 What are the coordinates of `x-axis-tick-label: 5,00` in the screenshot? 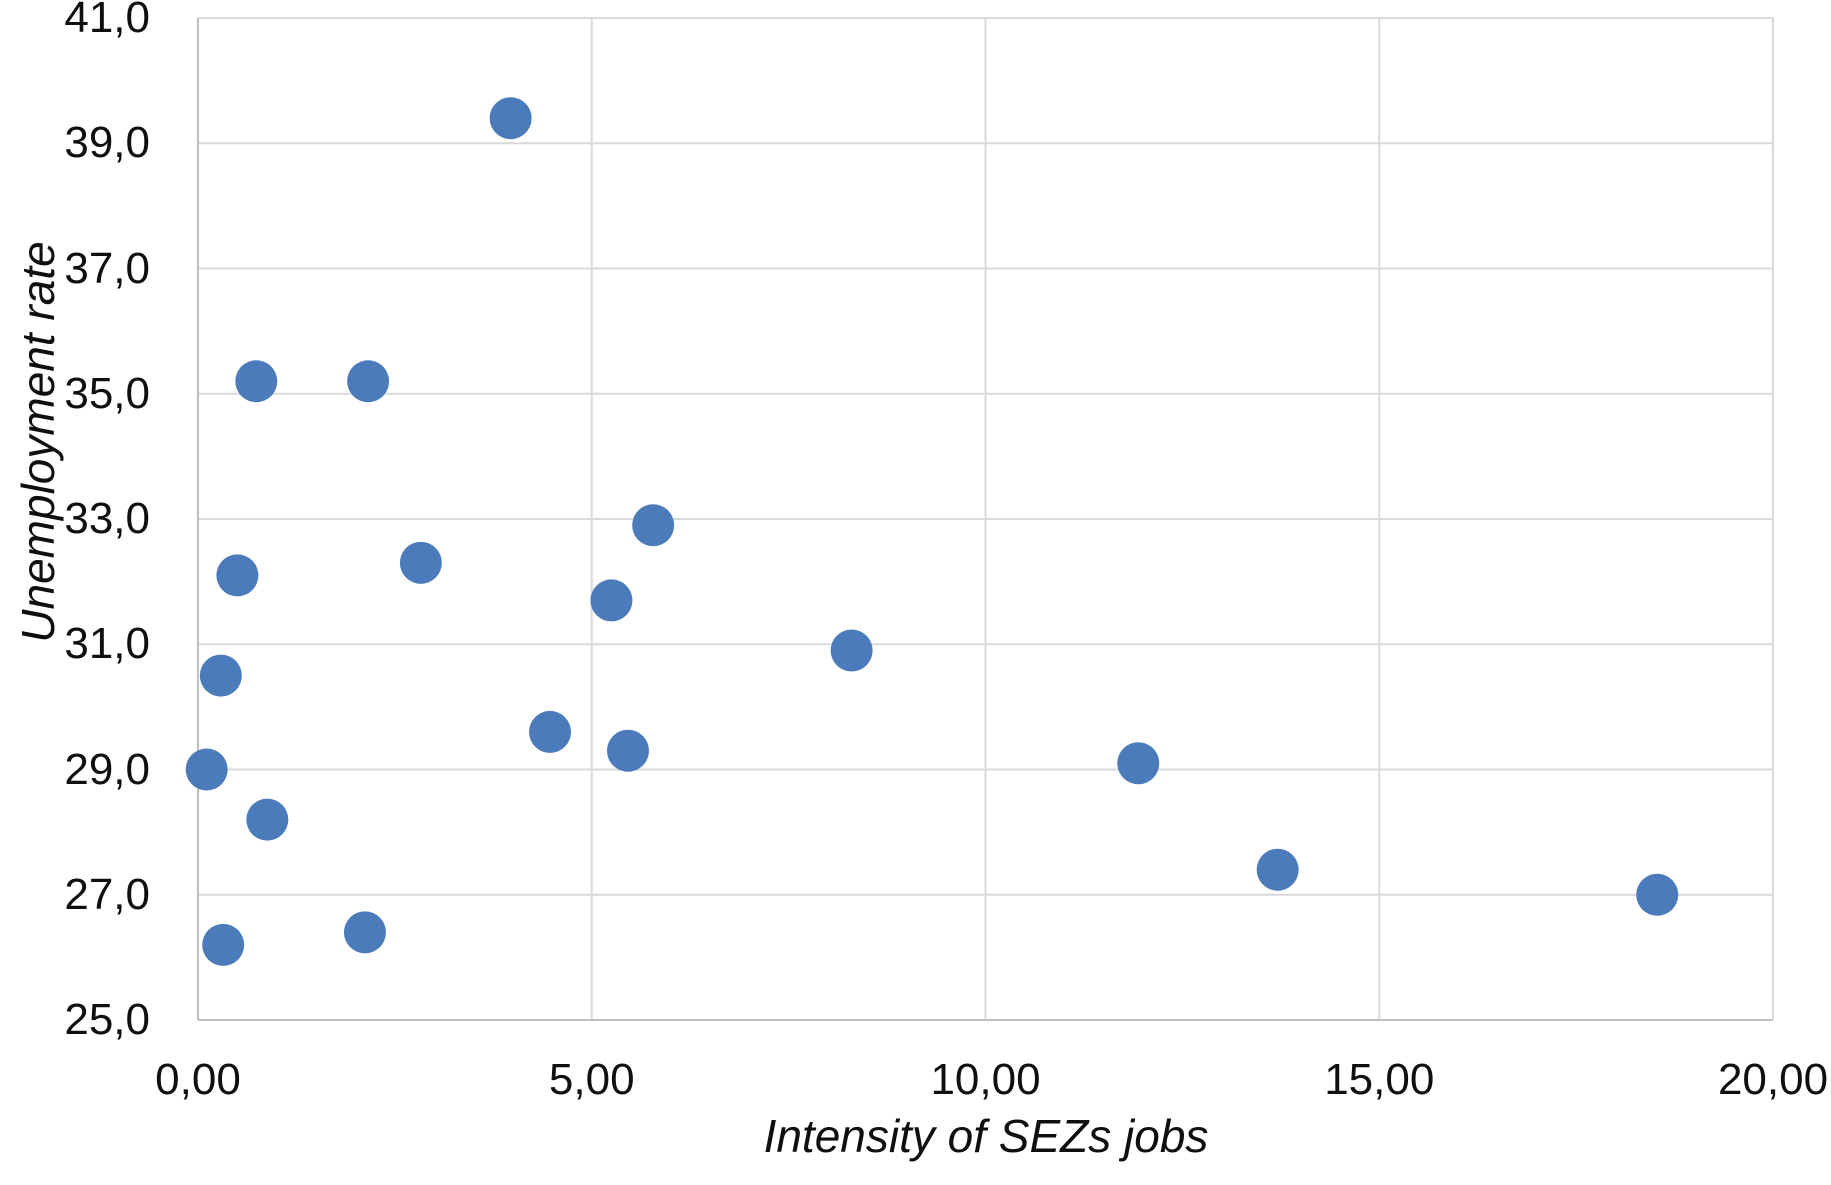 It's located at (591, 1079).